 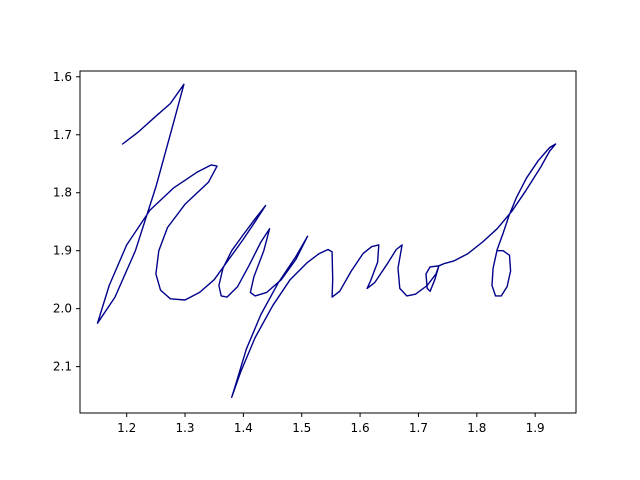 I want to click on y-tick-label: 1.6, so click(x=62, y=77).